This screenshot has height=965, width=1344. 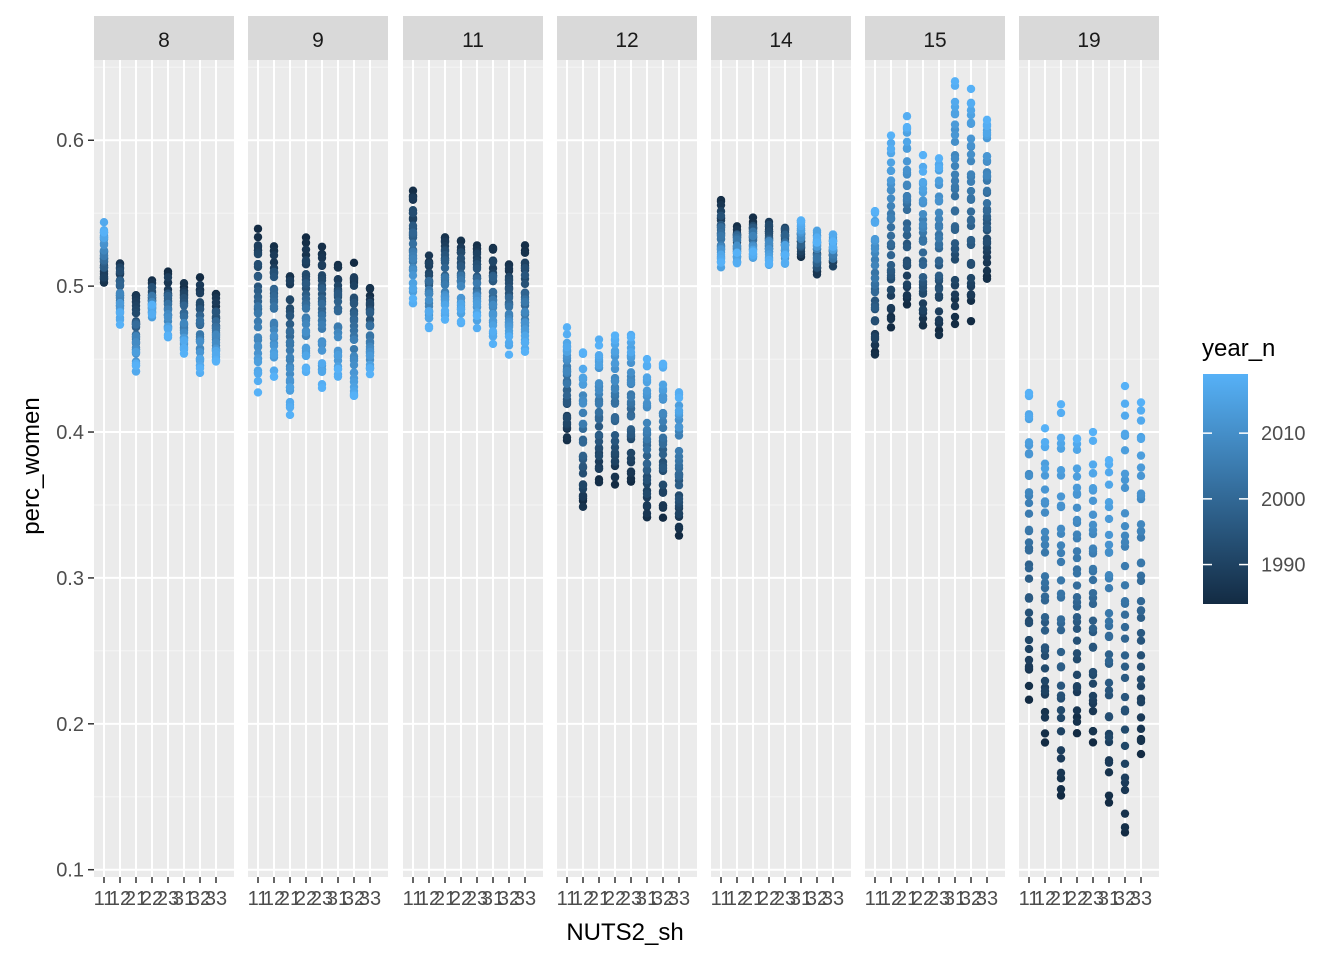 I want to click on facet-strip, so click(x=627, y=38).